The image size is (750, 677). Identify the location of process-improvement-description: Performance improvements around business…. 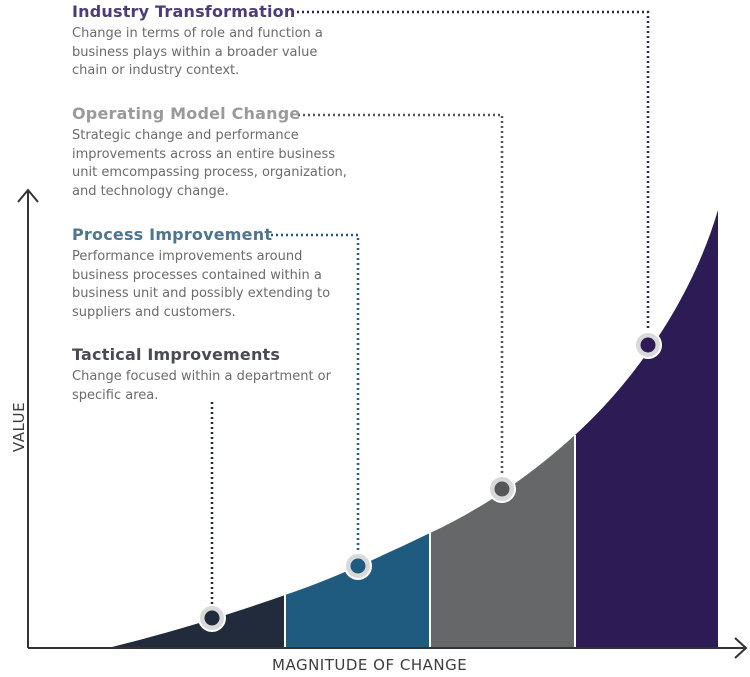
(201, 284).